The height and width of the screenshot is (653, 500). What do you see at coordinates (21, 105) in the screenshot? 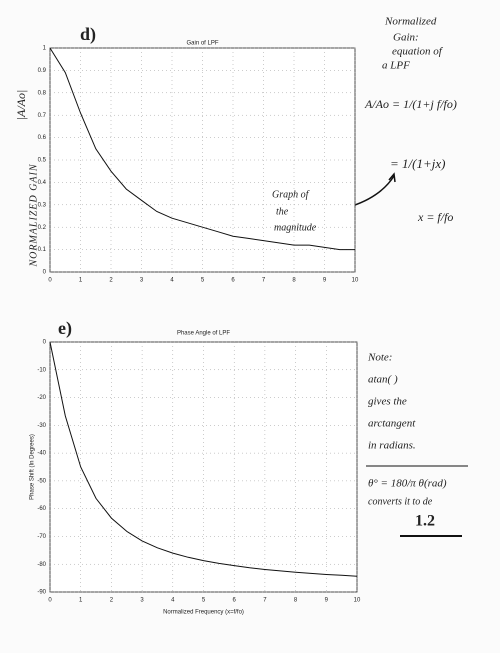
I see `y-axis-symbol: |A/Ao|` at bounding box center [21, 105].